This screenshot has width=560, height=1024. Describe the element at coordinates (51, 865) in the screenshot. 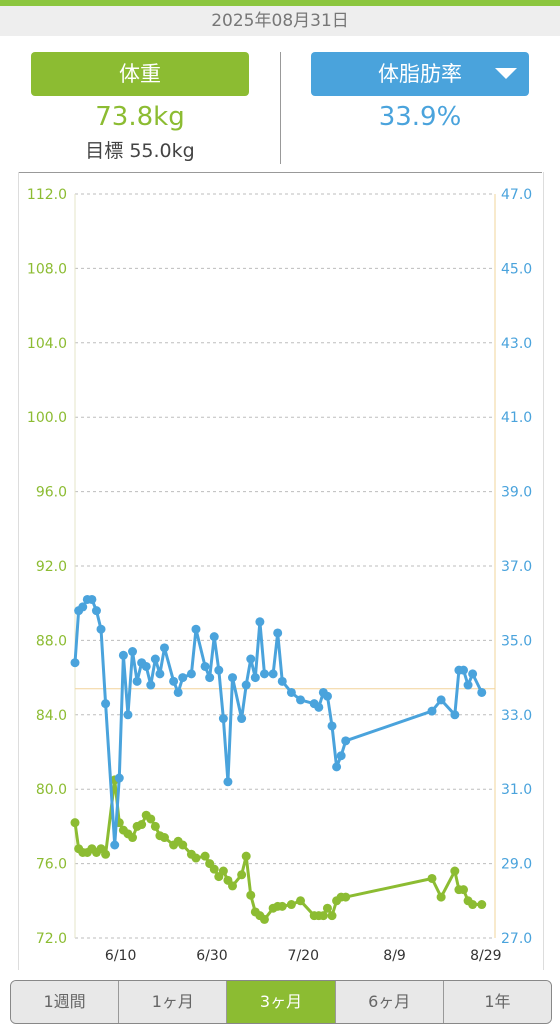

I see `left-axis-tick-label: 76.0` at that location.